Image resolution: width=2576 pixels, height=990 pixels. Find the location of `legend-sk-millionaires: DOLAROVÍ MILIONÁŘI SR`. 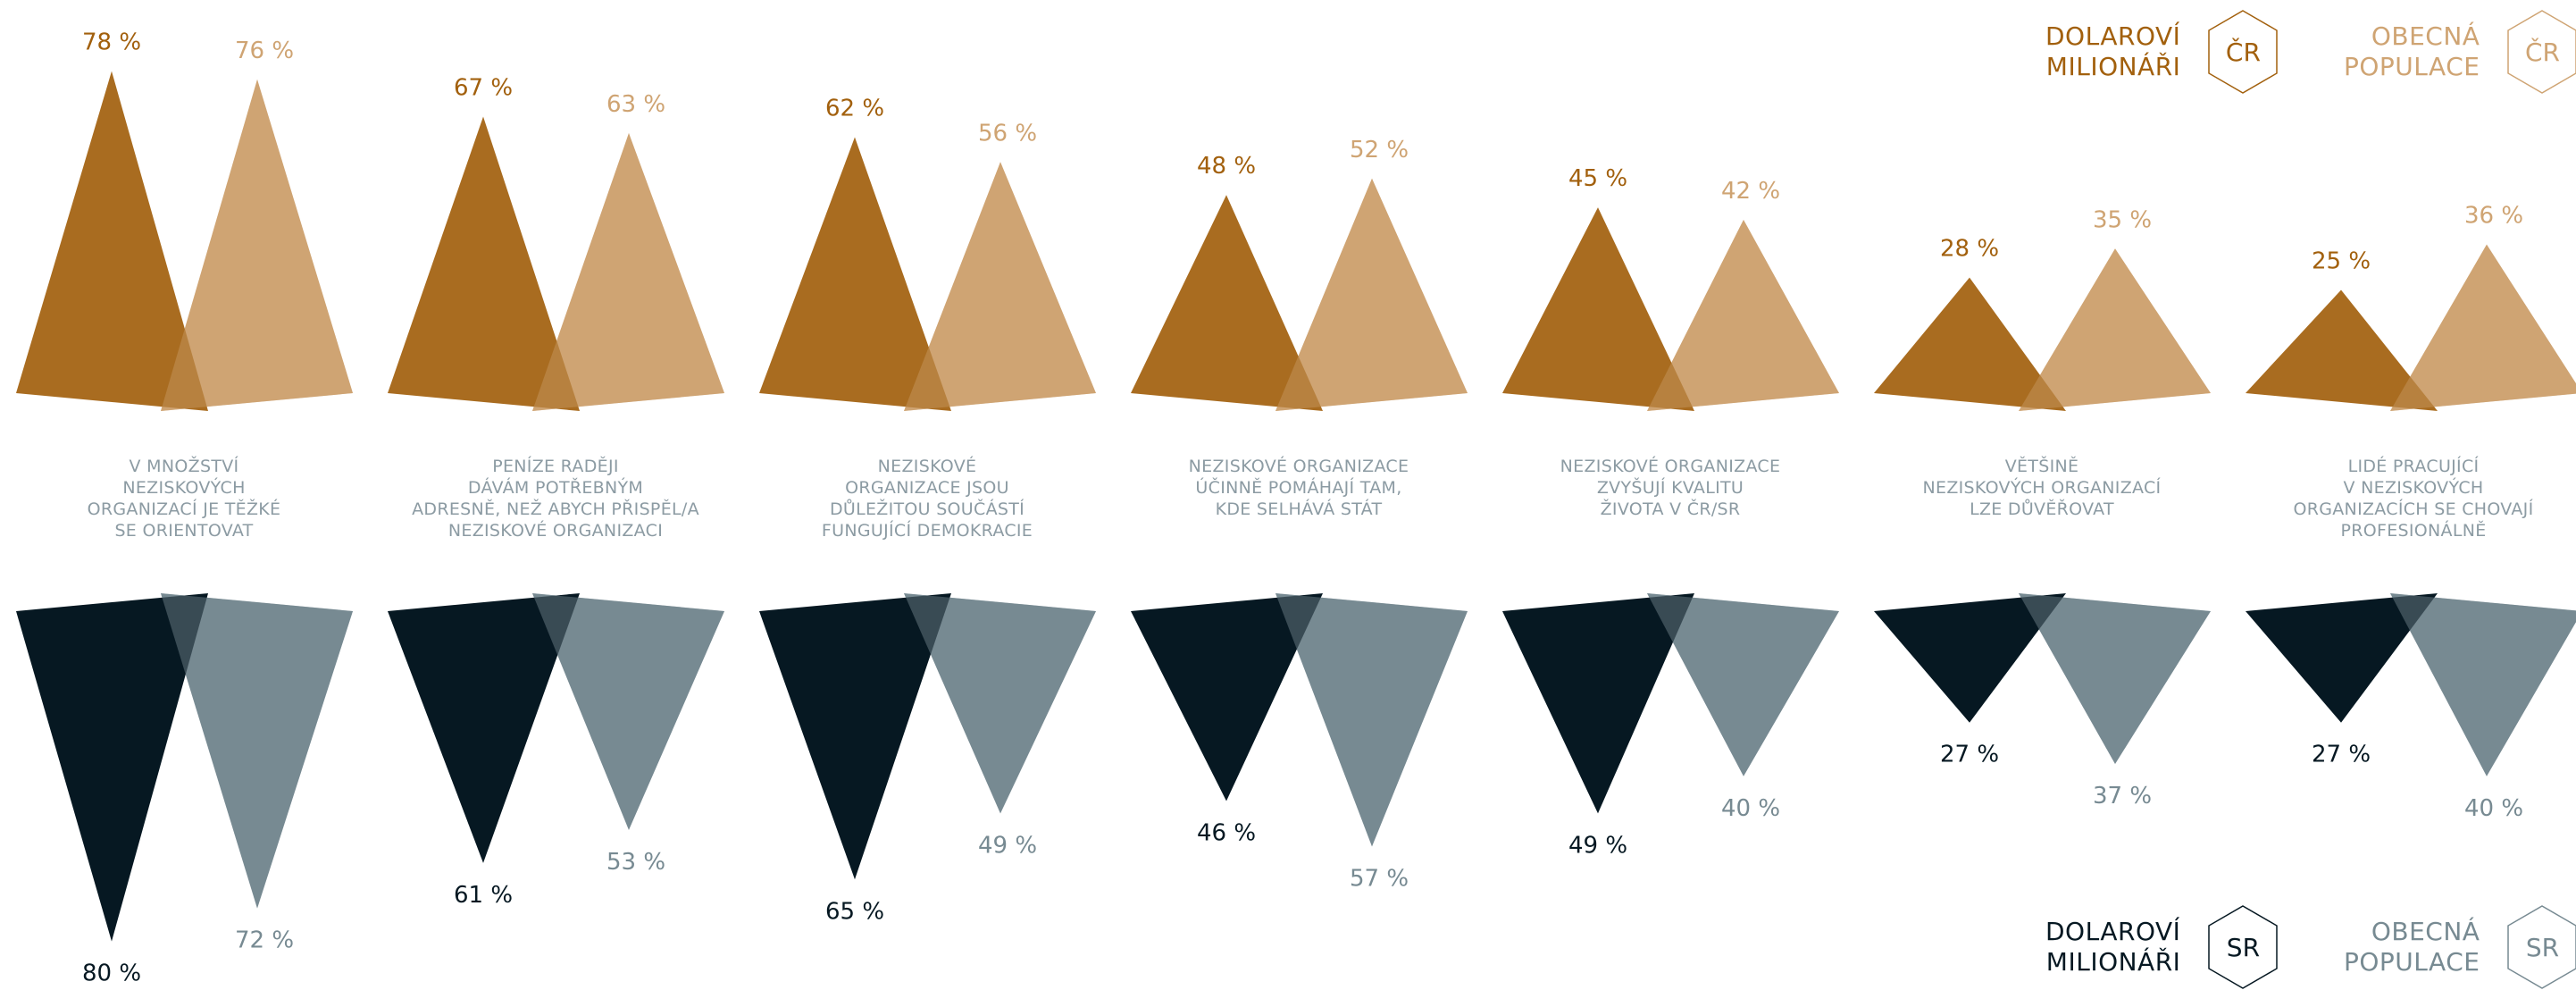

legend-sk-millionaires: DOLAROVÍ MILIONÁŘI SR is located at coordinates (2163, 947).